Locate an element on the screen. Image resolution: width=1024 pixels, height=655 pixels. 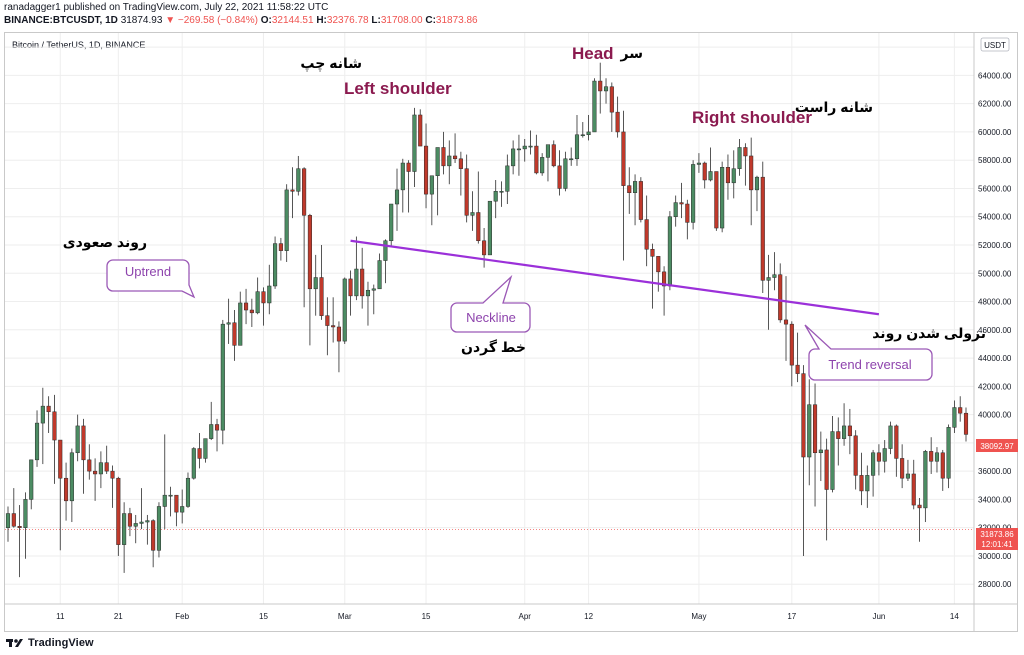
x-tick-label: Jun is located at coordinates (878, 616).